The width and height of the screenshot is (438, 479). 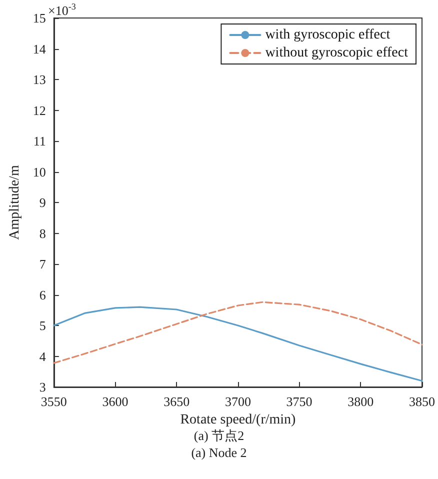 I want to click on y-tick-label: 8, so click(x=42, y=233).